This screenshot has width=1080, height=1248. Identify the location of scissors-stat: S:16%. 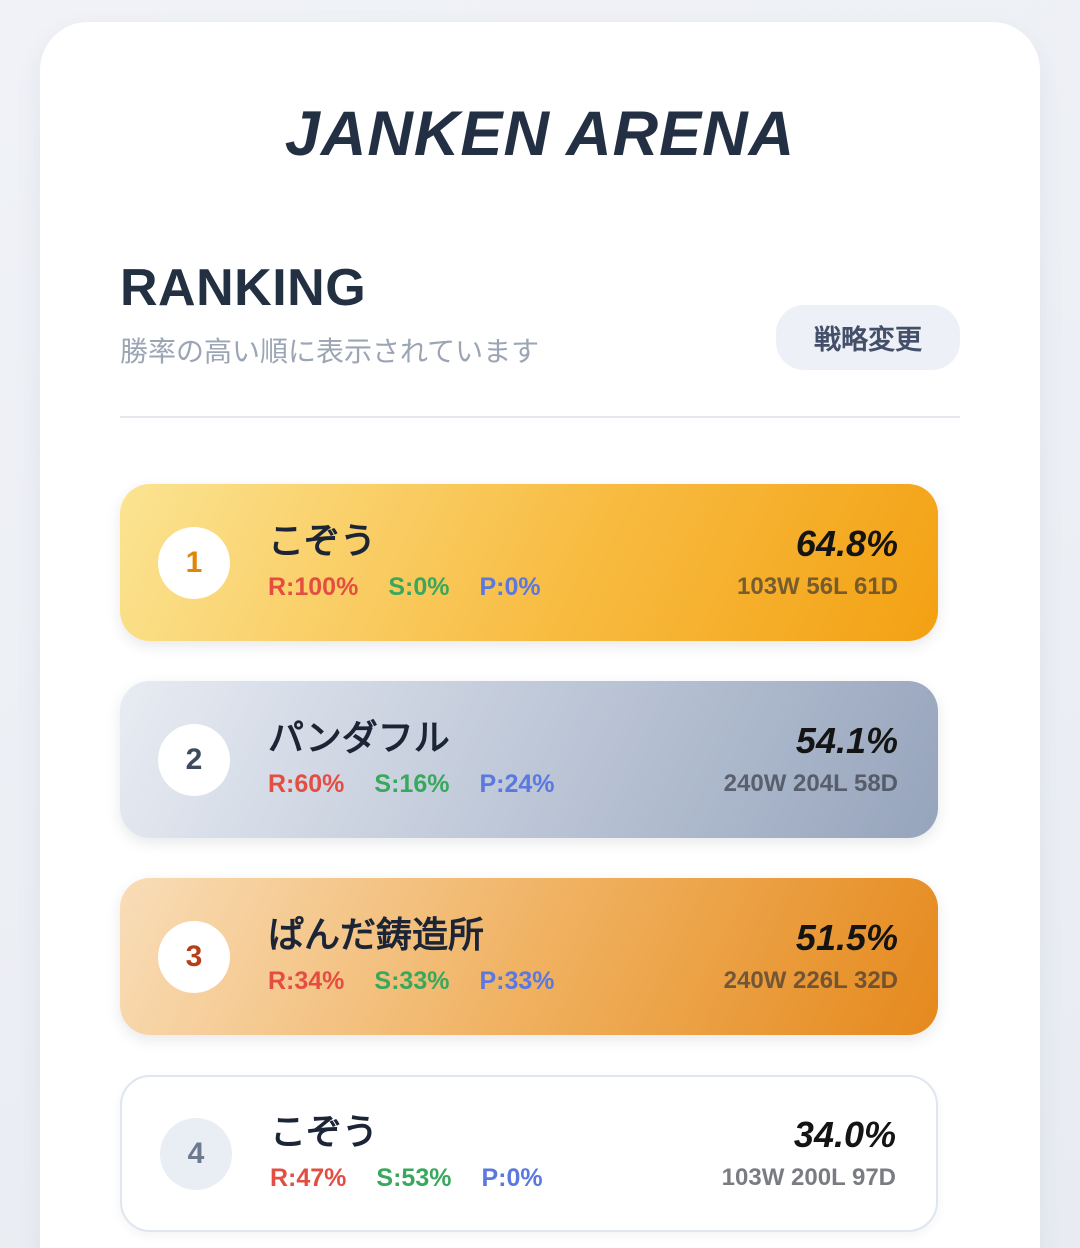
(412, 784).